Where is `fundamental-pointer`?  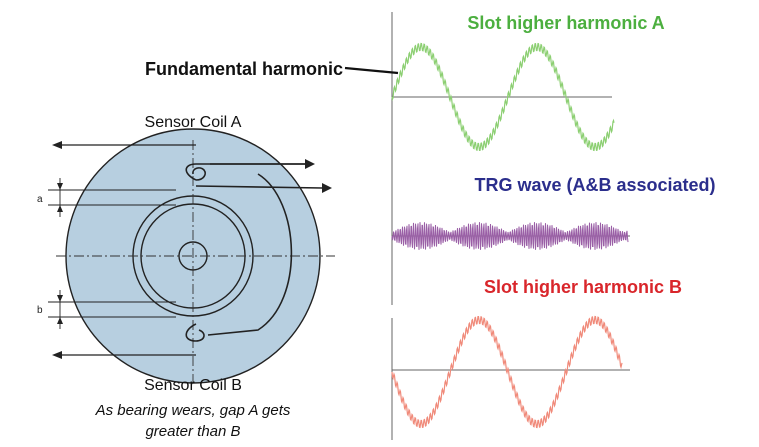
fundamental-pointer is located at coordinates (371, 70).